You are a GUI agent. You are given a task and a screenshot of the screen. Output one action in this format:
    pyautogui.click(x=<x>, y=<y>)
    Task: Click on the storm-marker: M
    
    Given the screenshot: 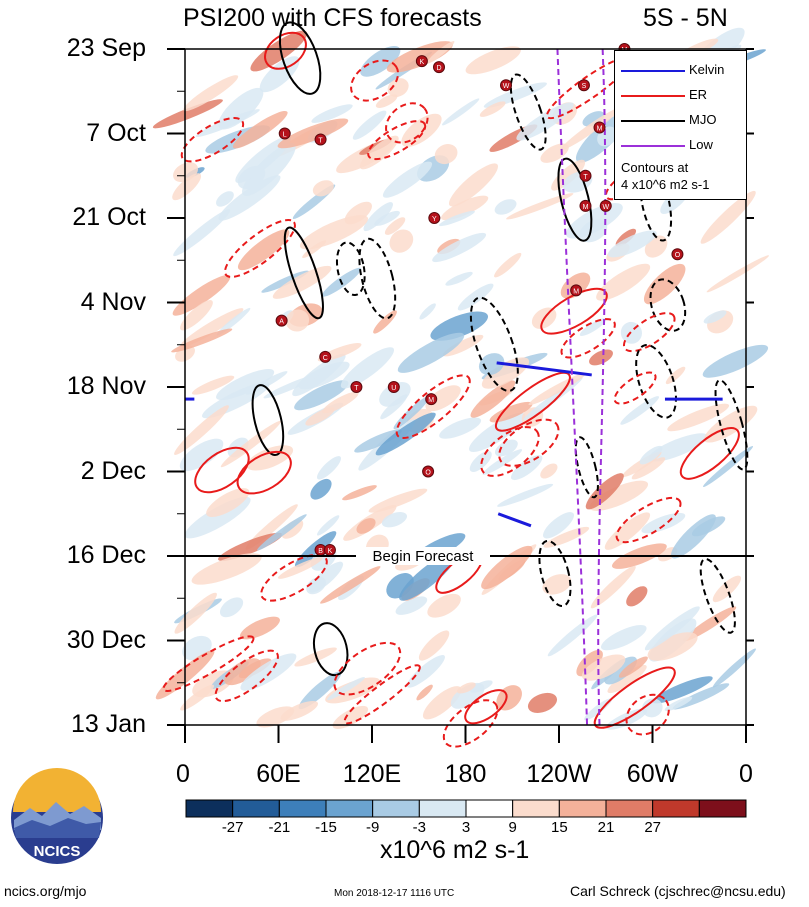 What is the action you would take?
    pyautogui.click(x=585, y=205)
    